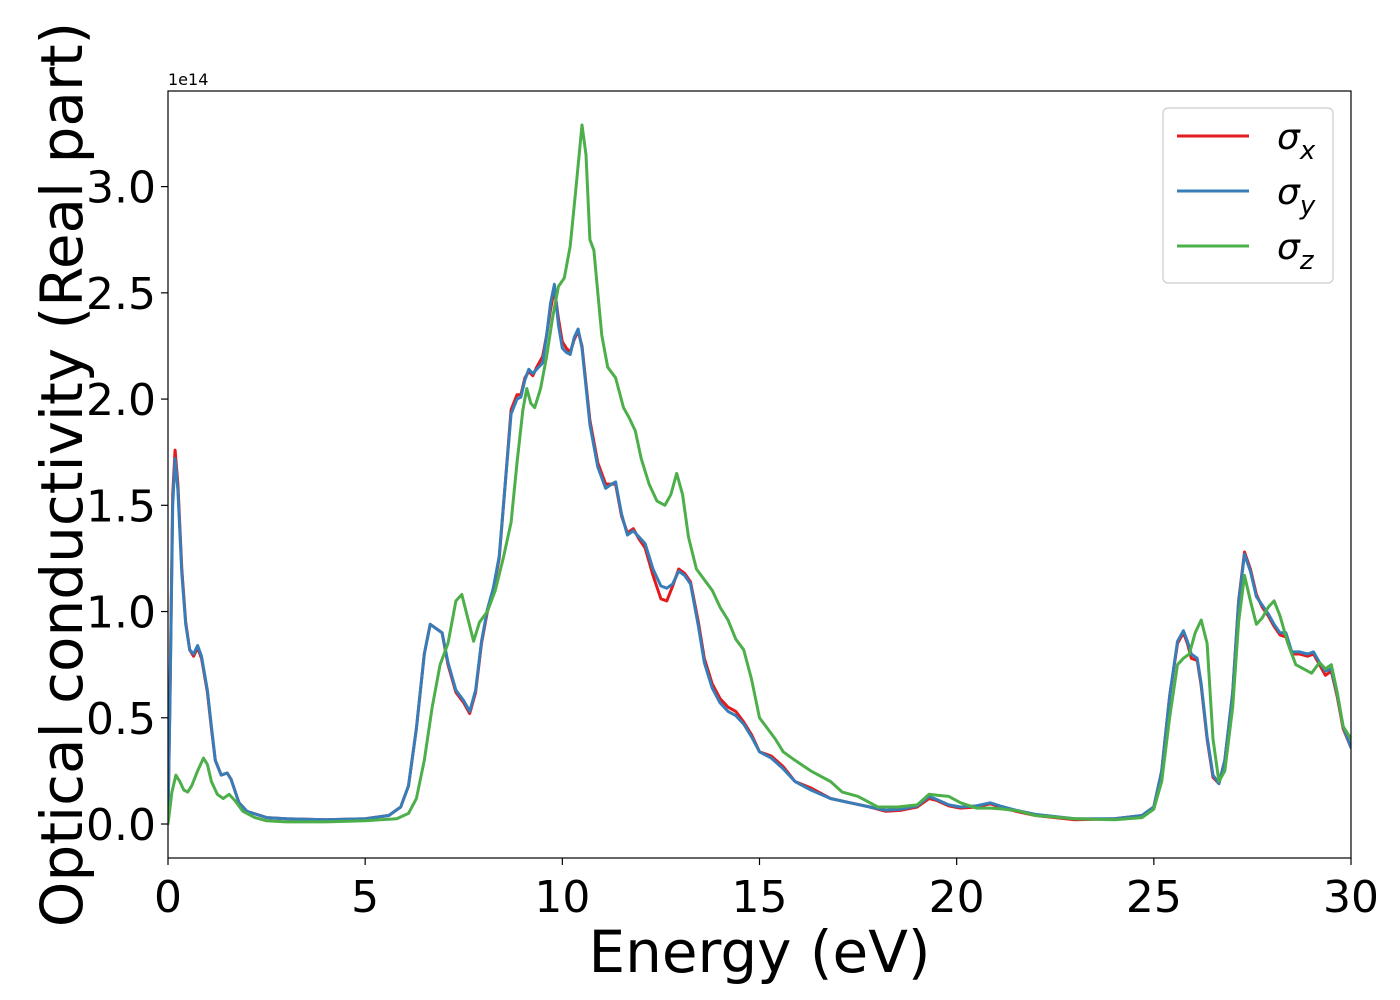  I want to click on y-tick-label: 2.5, so click(121, 294).